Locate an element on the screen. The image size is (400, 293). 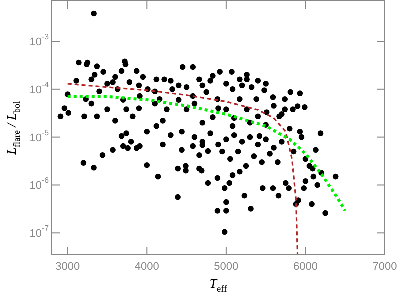
x-tick-label: 7000 is located at coordinates (385, 267).